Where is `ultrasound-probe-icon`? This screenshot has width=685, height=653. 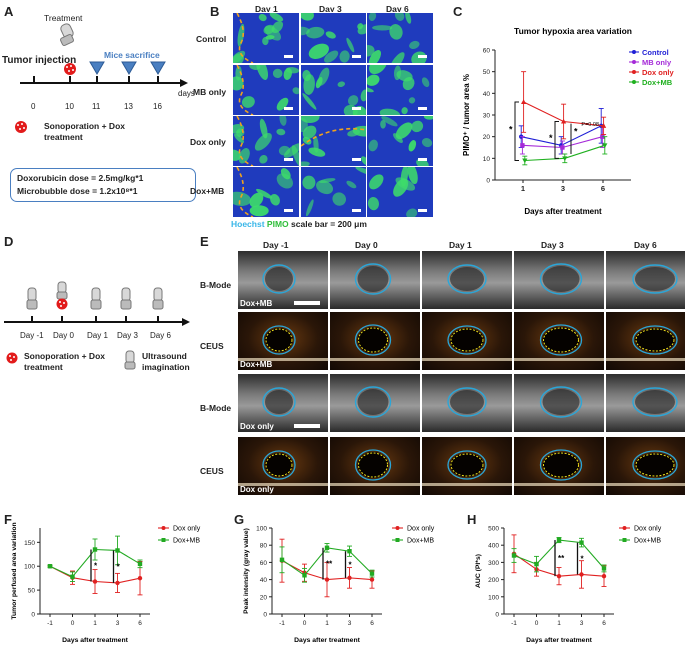
ultrasound-probe-icon is located at coordinates (96, 298).